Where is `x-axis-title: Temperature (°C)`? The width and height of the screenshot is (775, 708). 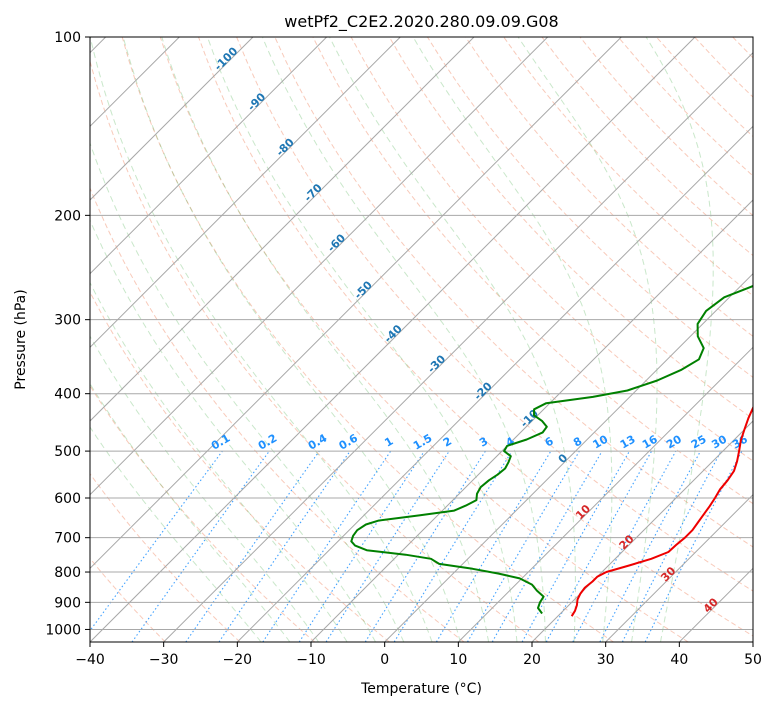 x-axis-title: Temperature (°C) is located at coordinates (421, 689).